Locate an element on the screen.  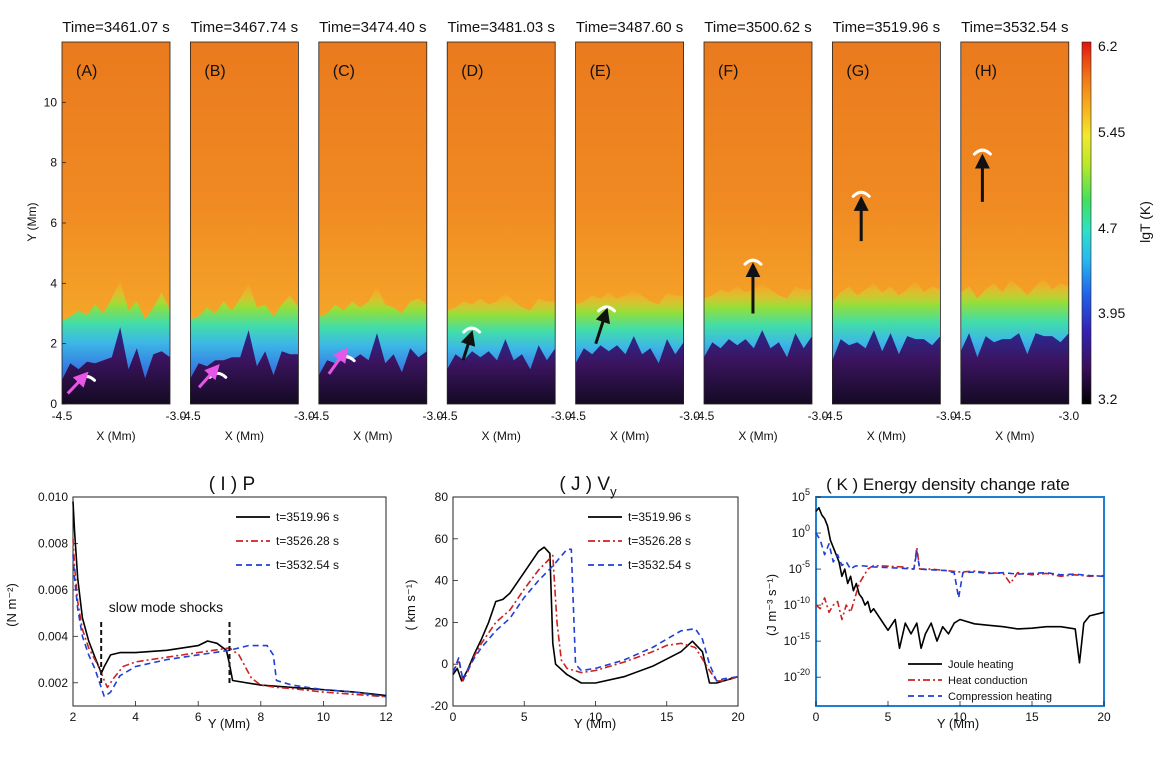
map-time-title: Time=3461.07 s is located at coordinates (115, 27).